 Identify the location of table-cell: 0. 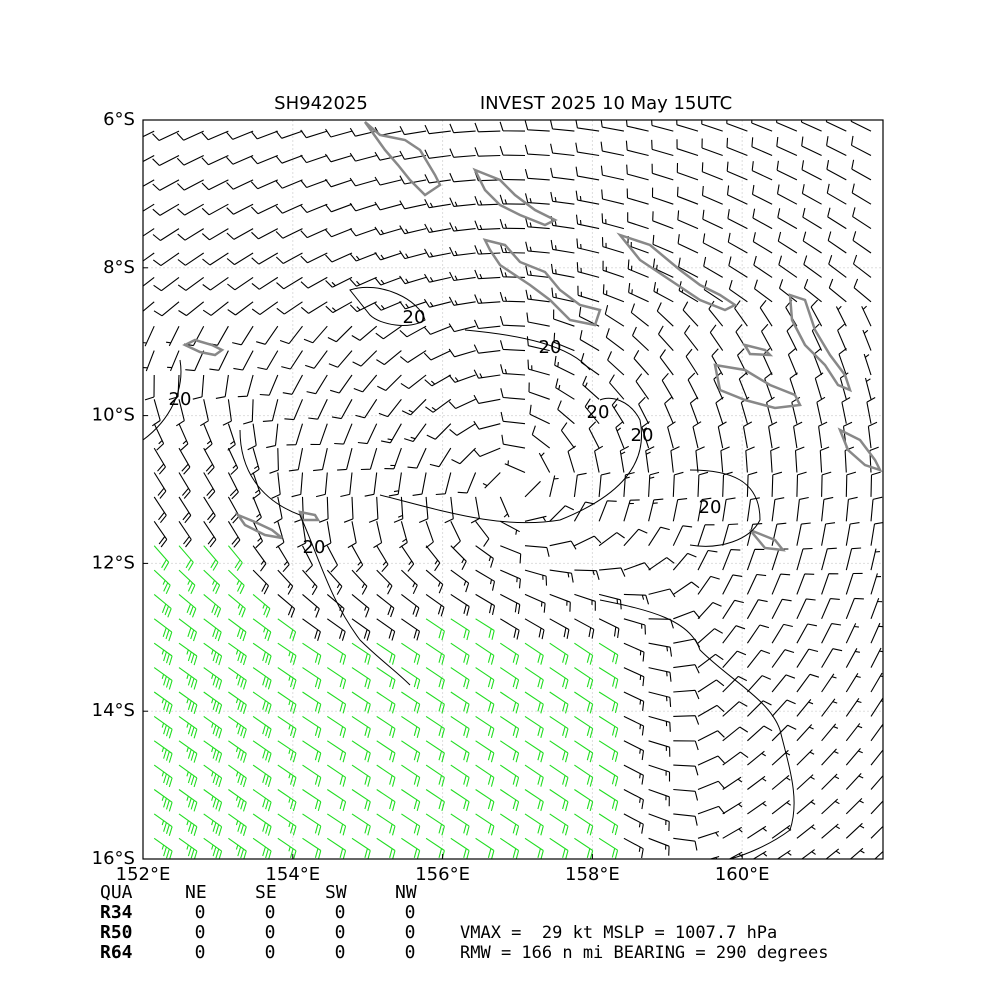
(410, 952).